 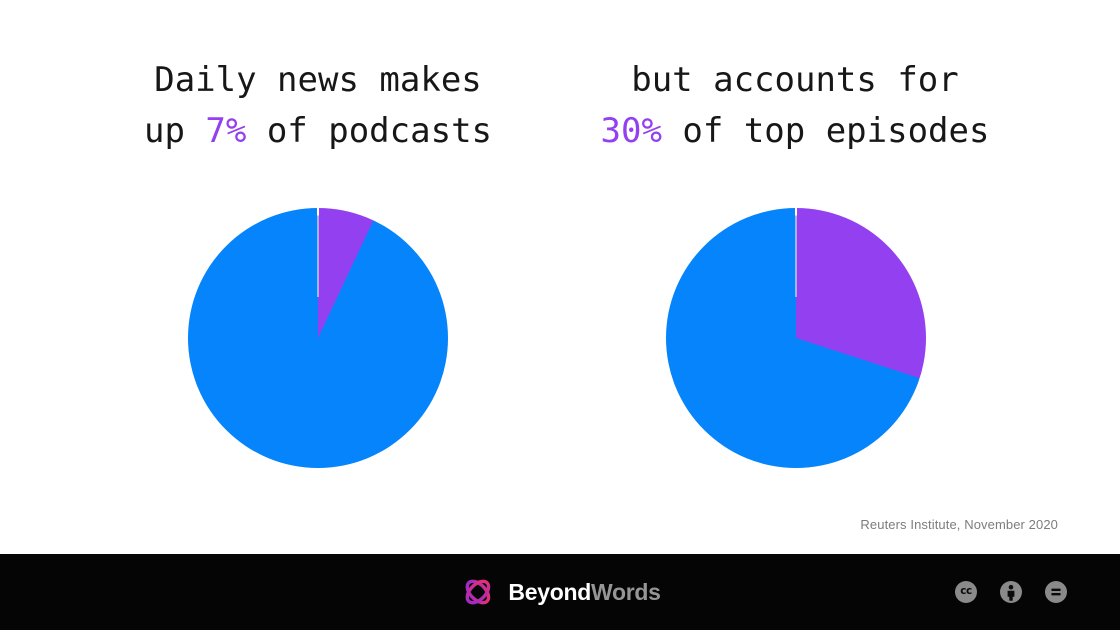 I want to click on equals-glyph, so click(x=1056, y=592).